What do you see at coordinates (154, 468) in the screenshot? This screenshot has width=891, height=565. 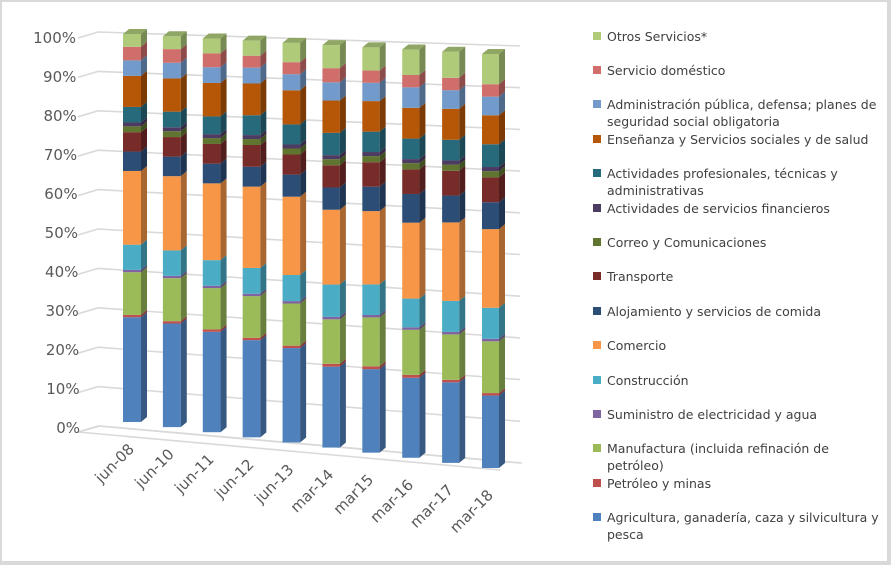 I see `x-tick-label: jun-10` at bounding box center [154, 468].